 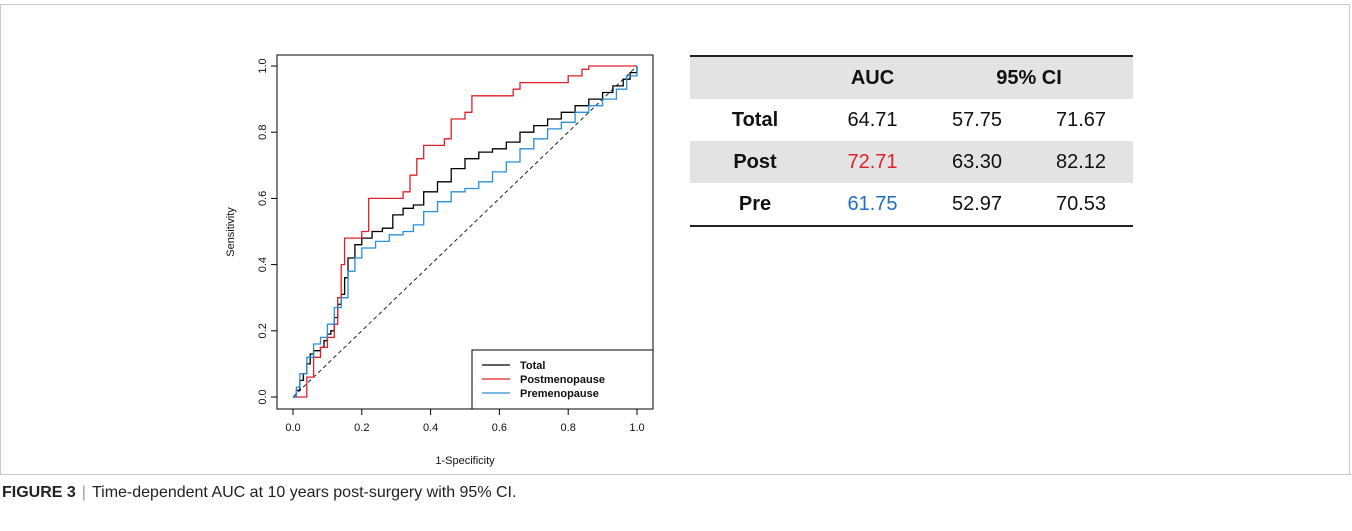 I want to click on x-tick-label: 0.4, so click(x=430, y=428).